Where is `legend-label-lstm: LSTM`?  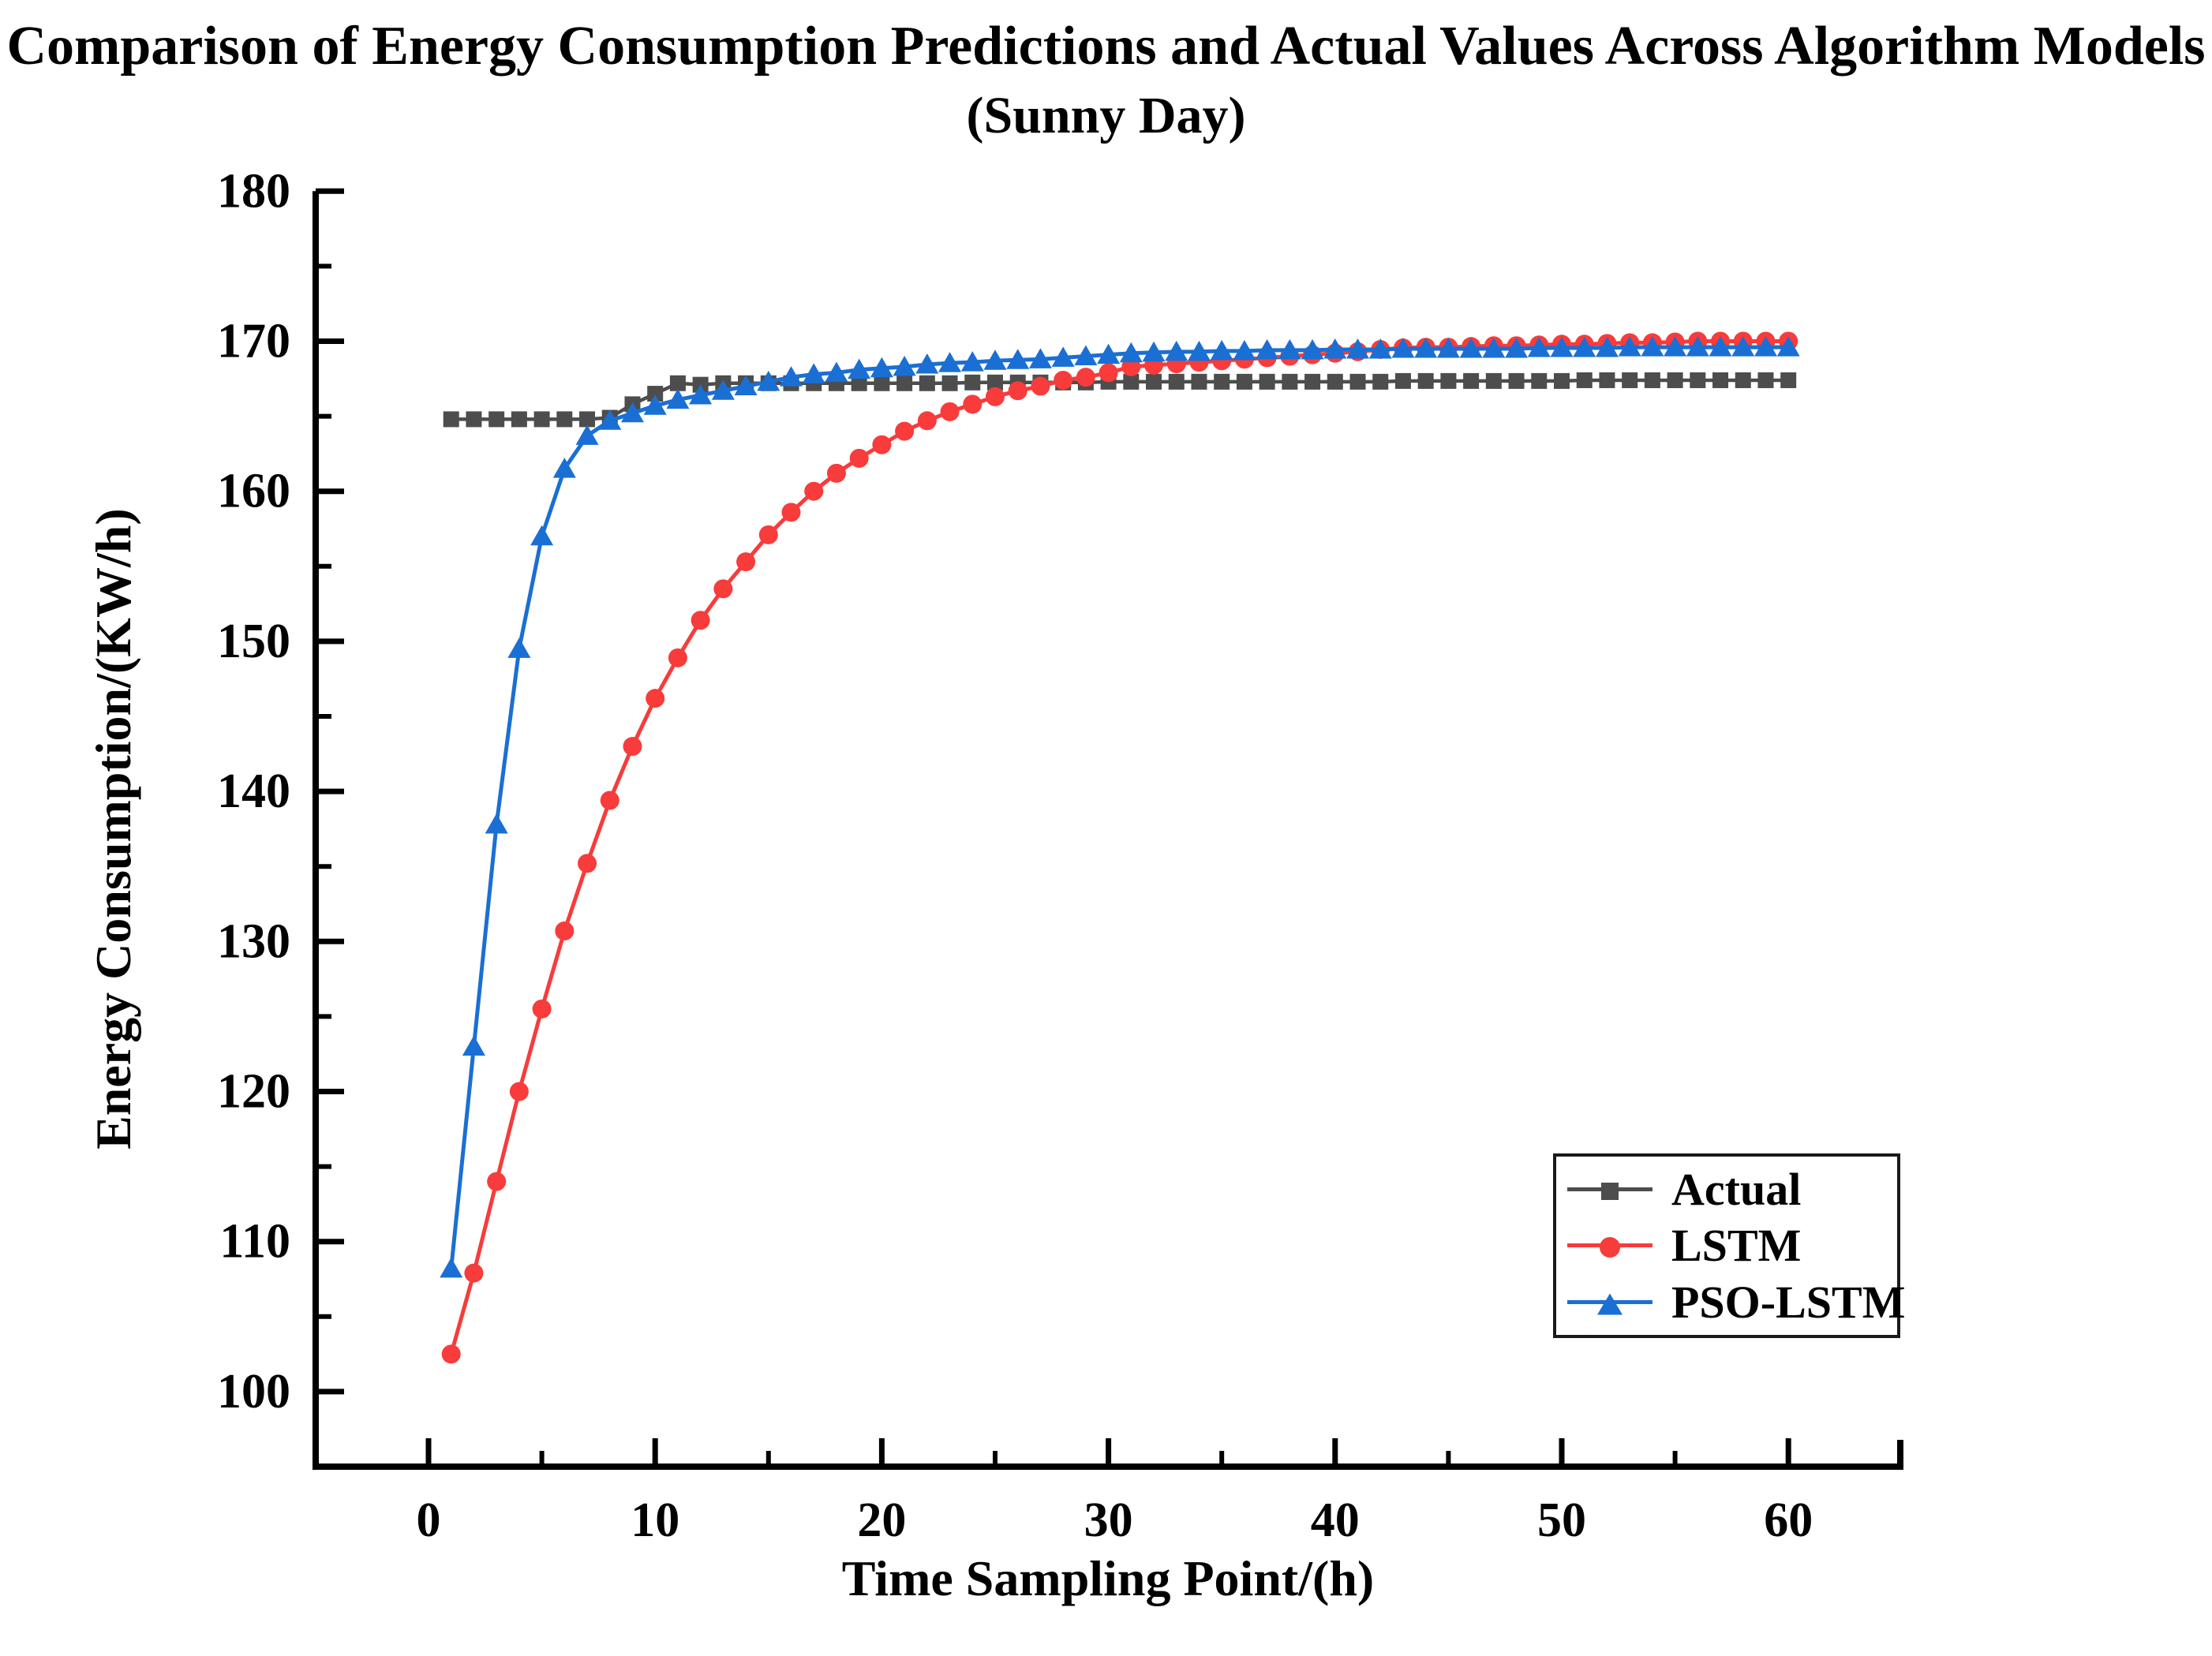
legend-label-lstm: LSTM is located at coordinates (1737, 1246).